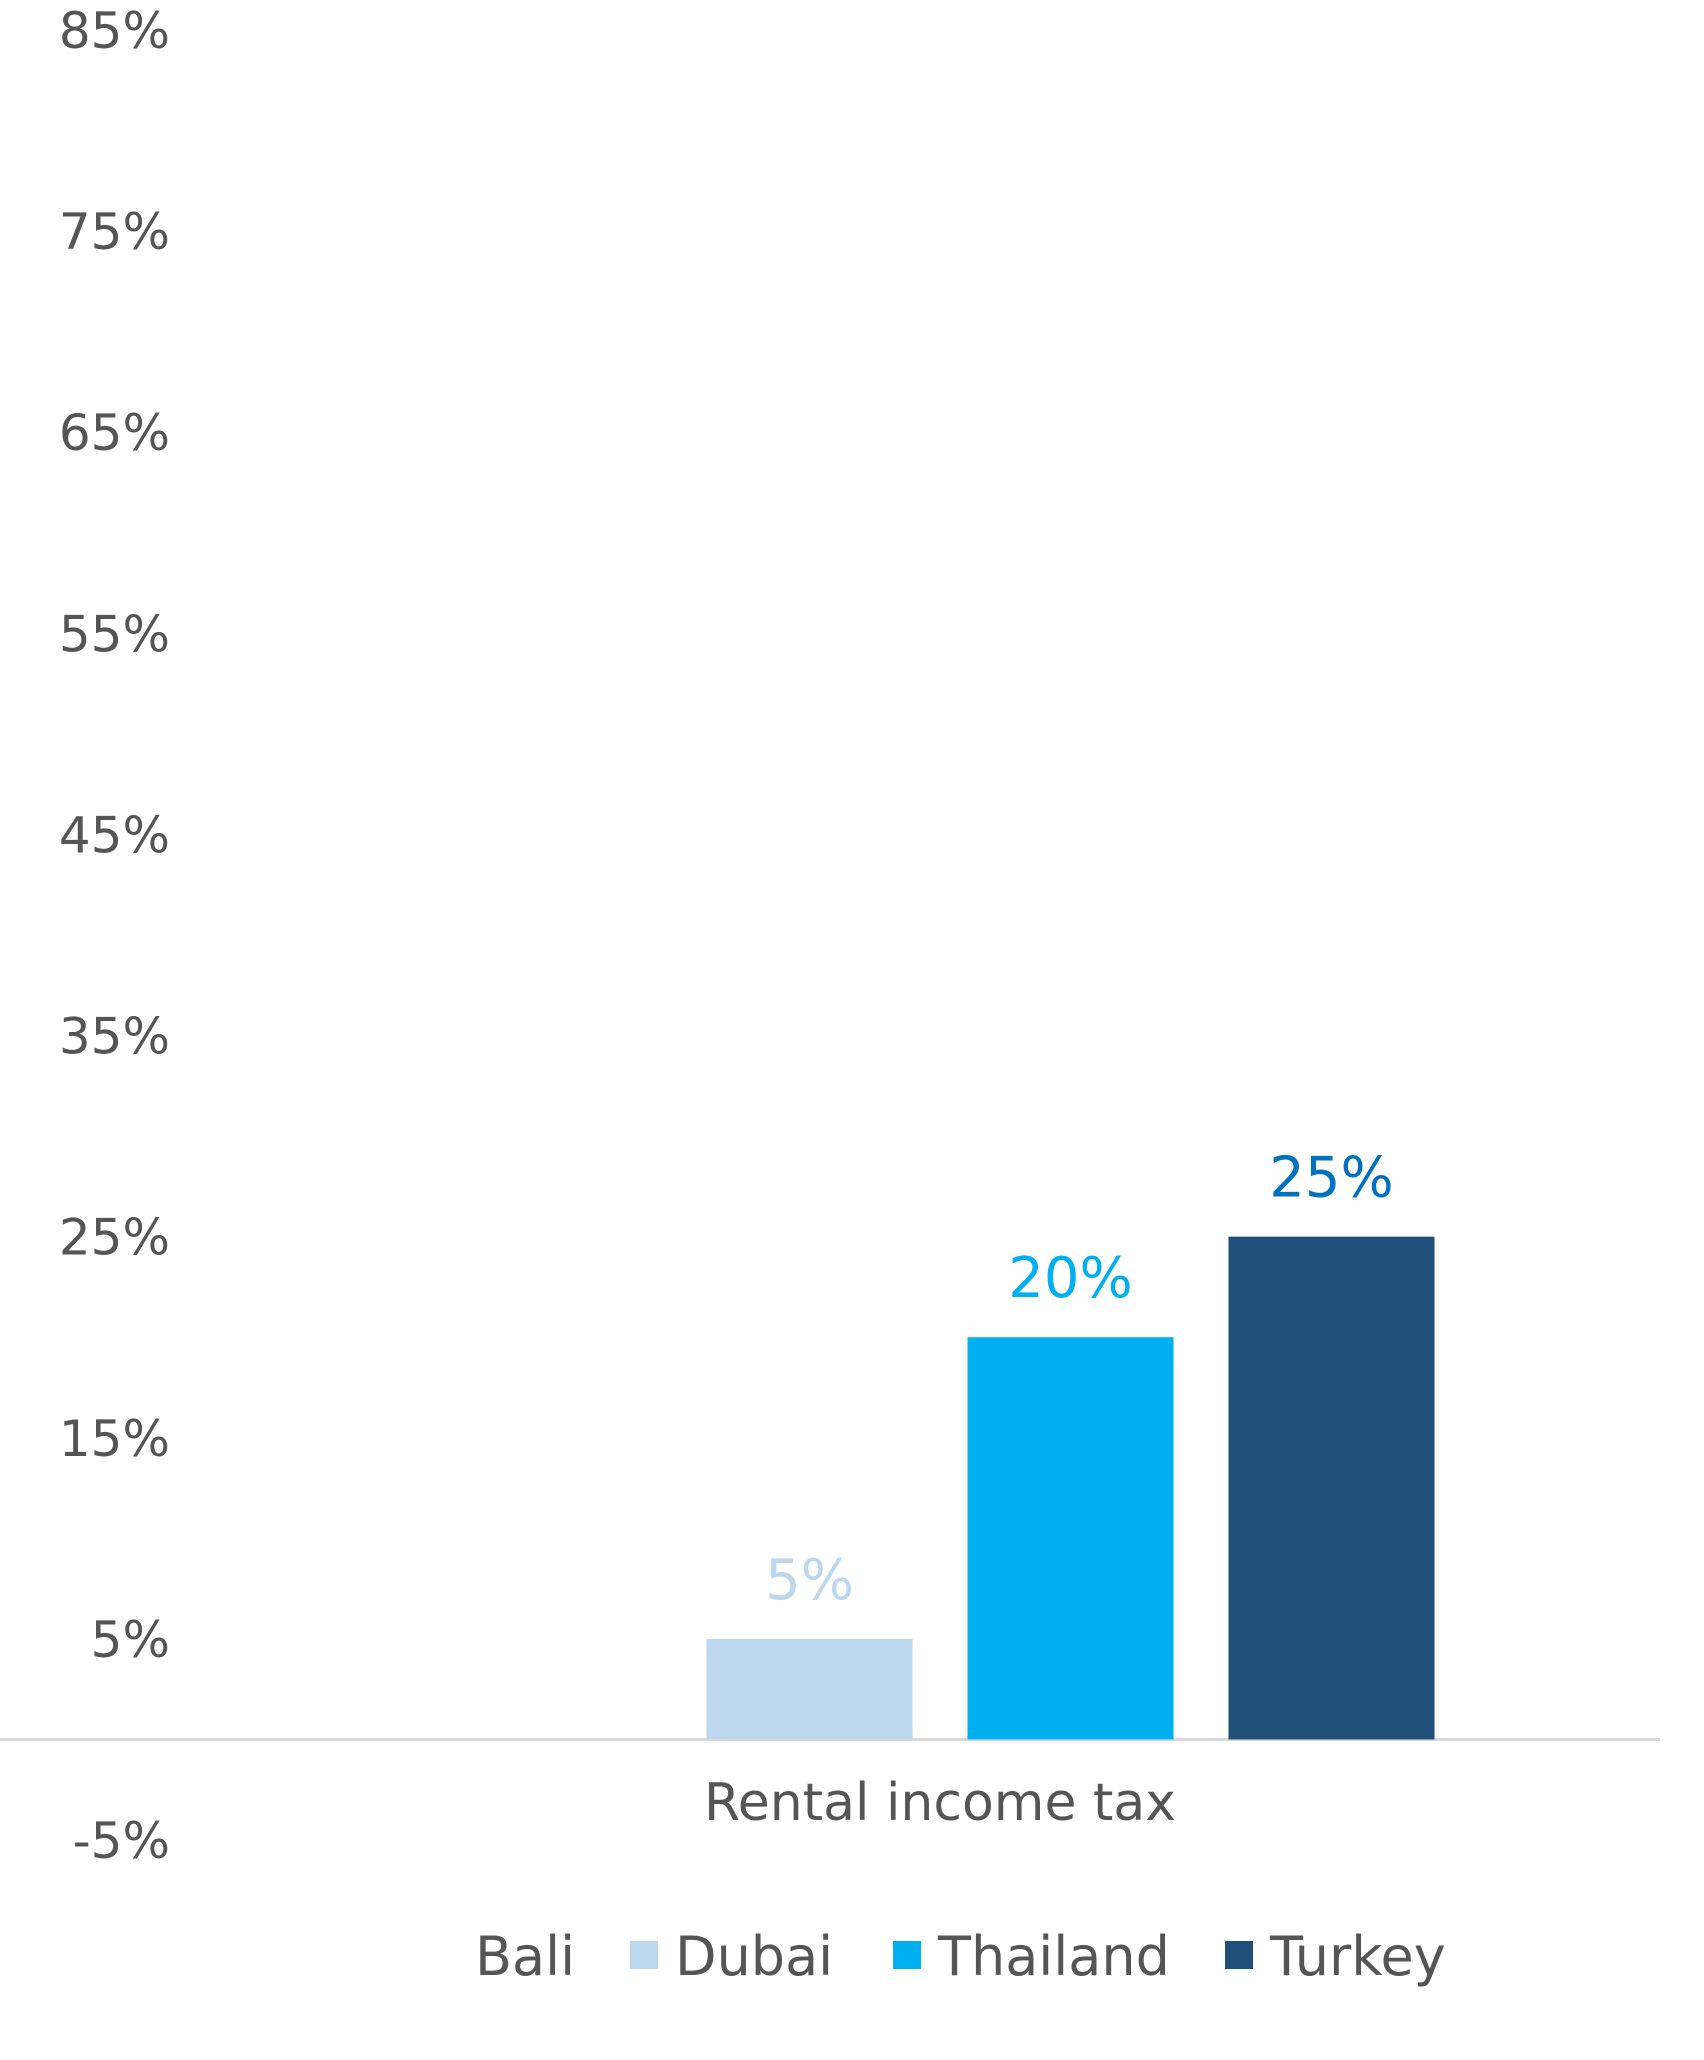 This screenshot has height=2060, width=1704. What do you see at coordinates (644, 1955) in the screenshot?
I see `legend-swatch-dubai` at bounding box center [644, 1955].